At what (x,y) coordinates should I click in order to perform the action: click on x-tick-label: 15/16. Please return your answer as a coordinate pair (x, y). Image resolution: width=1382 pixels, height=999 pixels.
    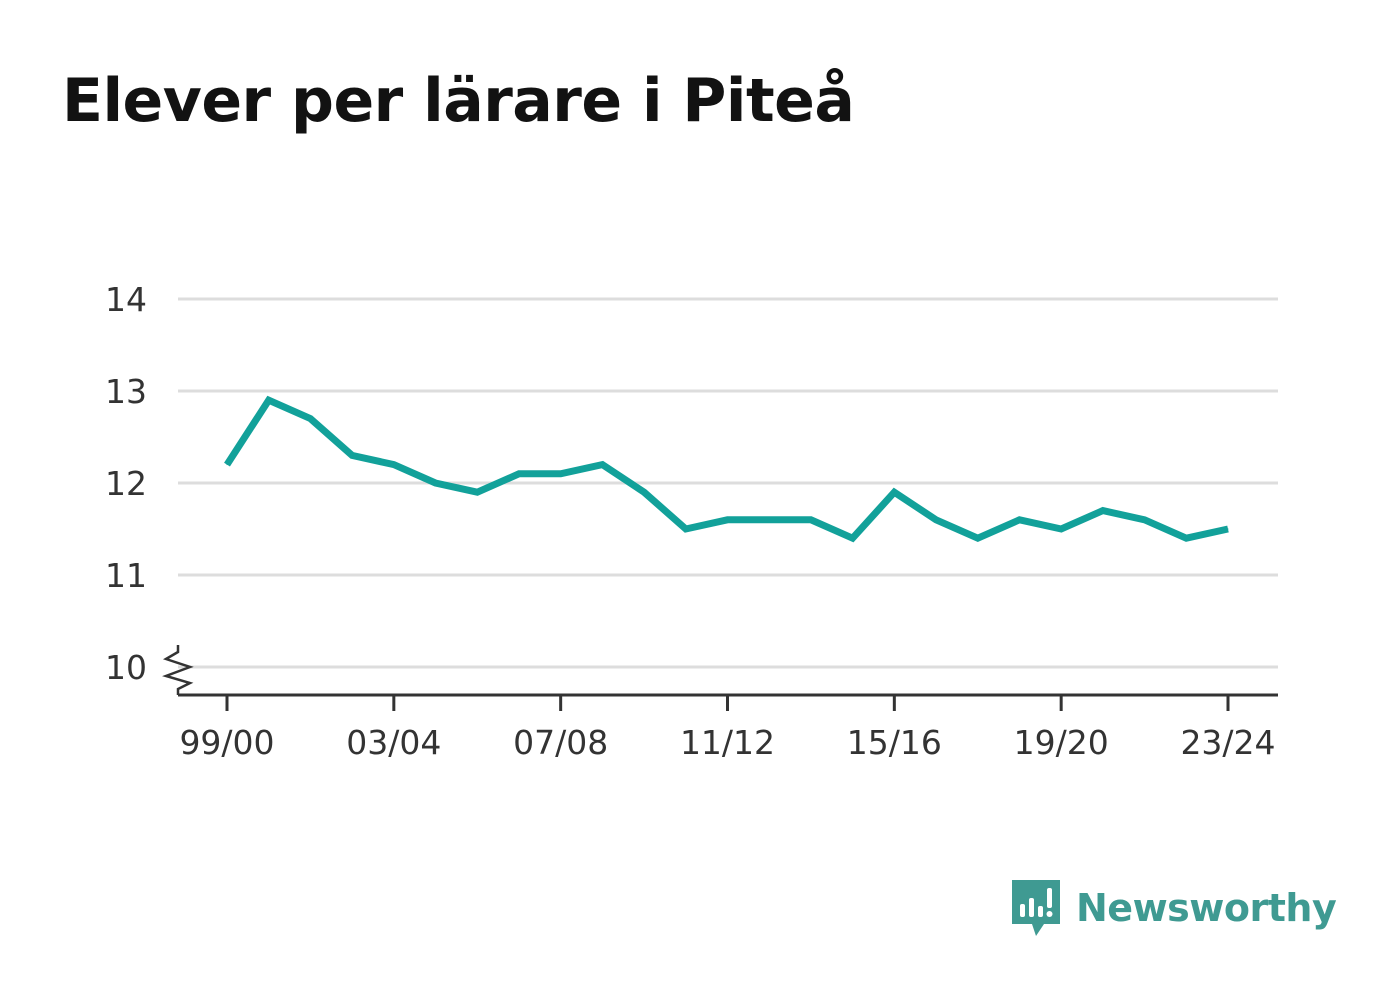
    Looking at the image, I should click on (894, 742).